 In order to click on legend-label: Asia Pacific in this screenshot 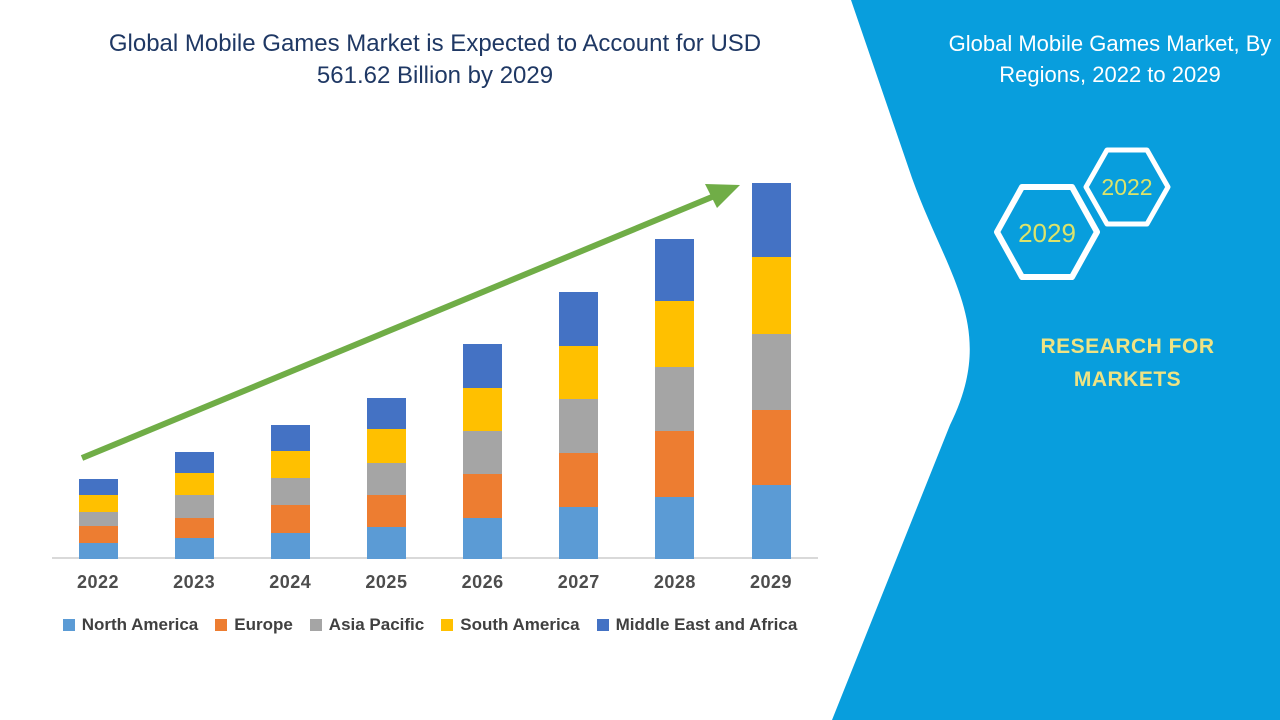, I will do `click(376, 624)`.